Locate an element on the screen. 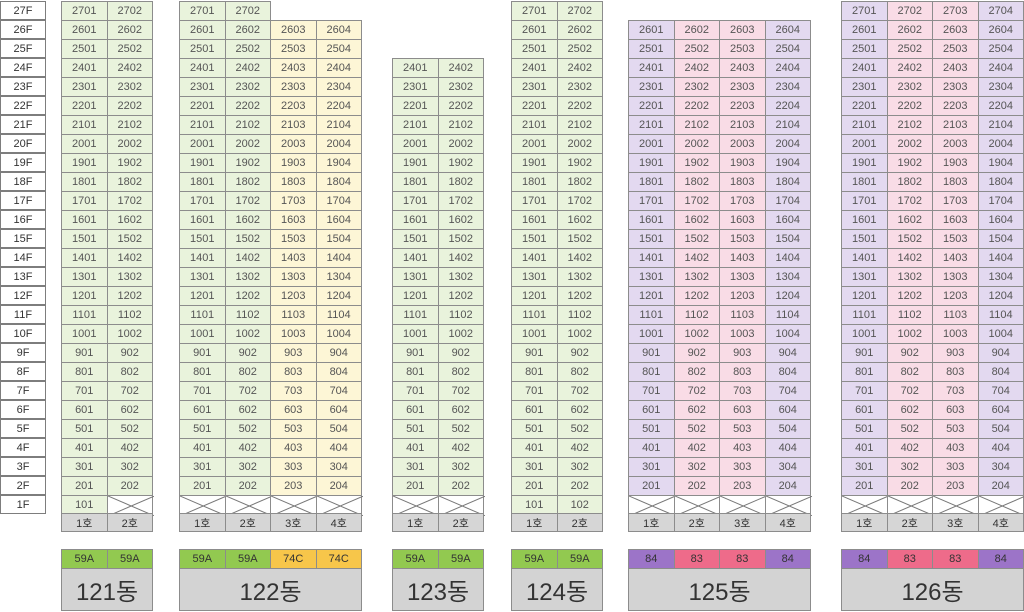 The height and width of the screenshot is (612, 1024). floor-label: 20F is located at coordinates (23, 143).